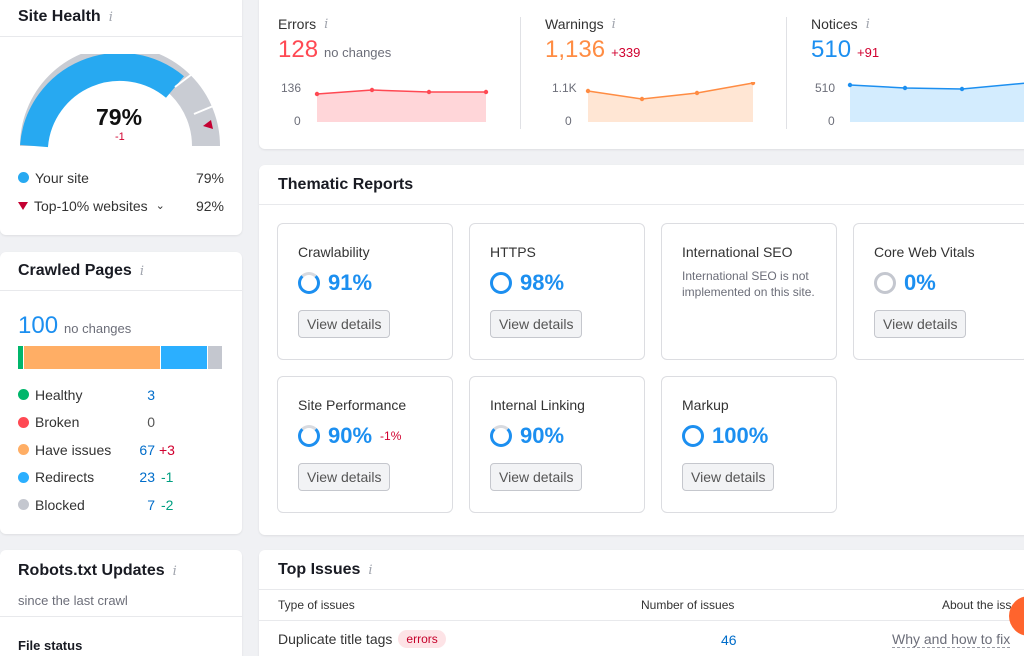 This screenshot has height=656, width=1024. What do you see at coordinates (749, 444) in the screenshot?
I see `tr-card-markup: Markup 100% View details` at bounding box center [749, 444].